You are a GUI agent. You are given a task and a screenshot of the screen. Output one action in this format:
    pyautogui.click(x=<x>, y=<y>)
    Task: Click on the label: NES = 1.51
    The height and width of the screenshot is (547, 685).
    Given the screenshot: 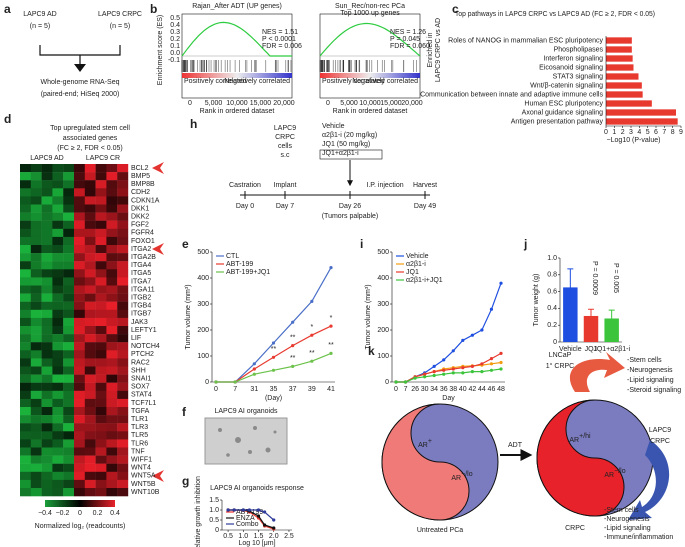 What is the action you would take?
    pyautogui.click(x=280, y=32)
    